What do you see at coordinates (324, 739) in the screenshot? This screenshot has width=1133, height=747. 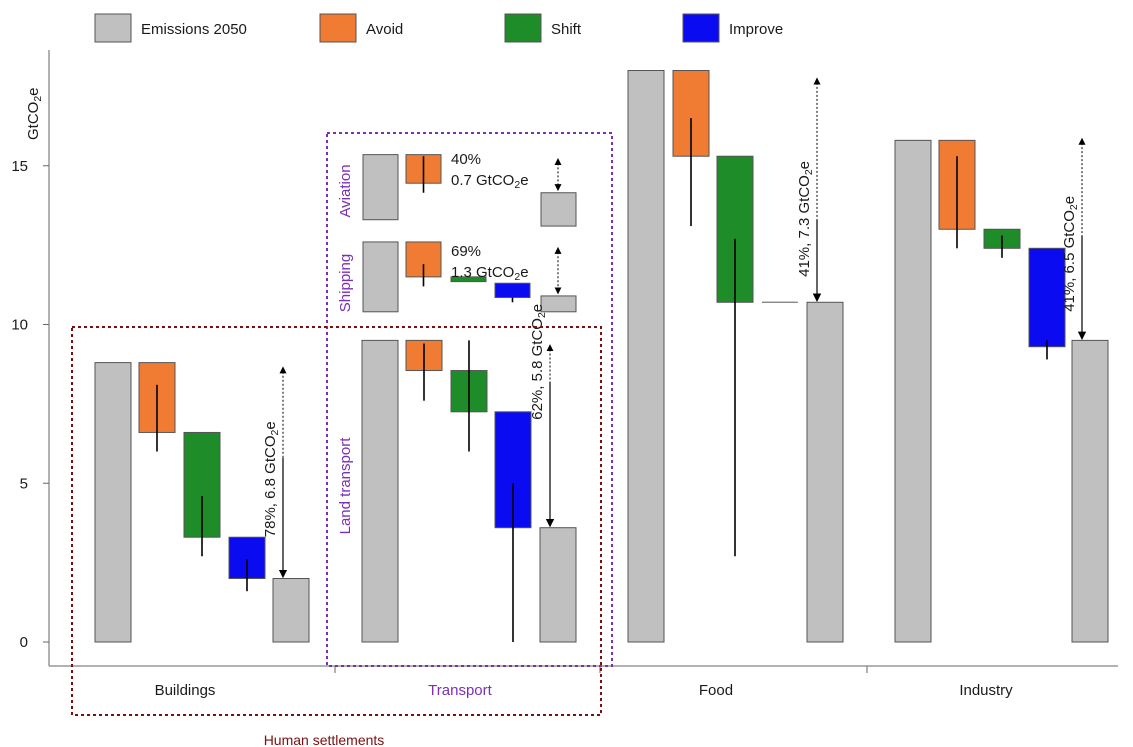 I see `human-settlements-label: Human settlements` at bounding box center [324, 739].